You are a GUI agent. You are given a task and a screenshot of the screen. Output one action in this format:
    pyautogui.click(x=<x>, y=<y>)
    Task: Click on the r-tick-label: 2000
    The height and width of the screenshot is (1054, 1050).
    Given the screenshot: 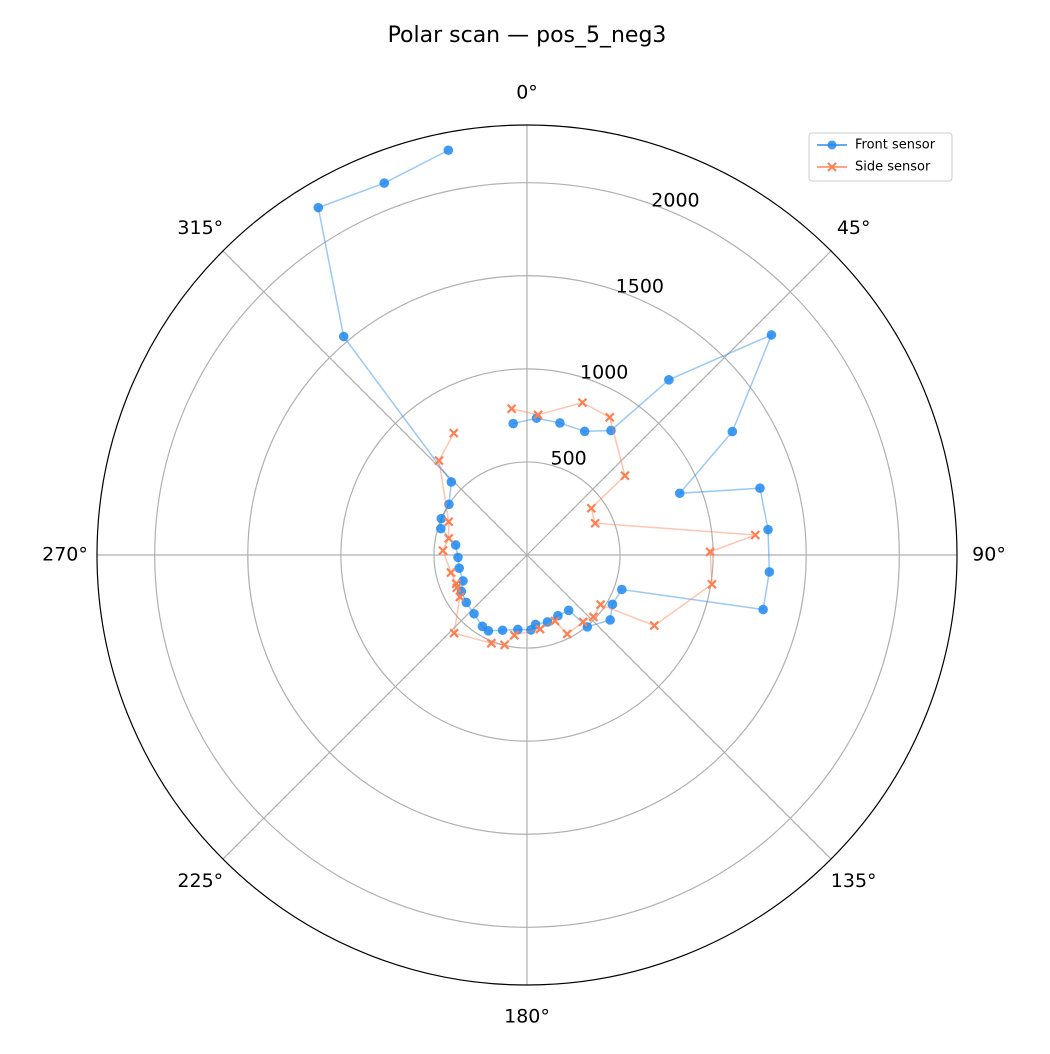 What is the action you would take?
    pyautogui.click(x=675, y=201)
    